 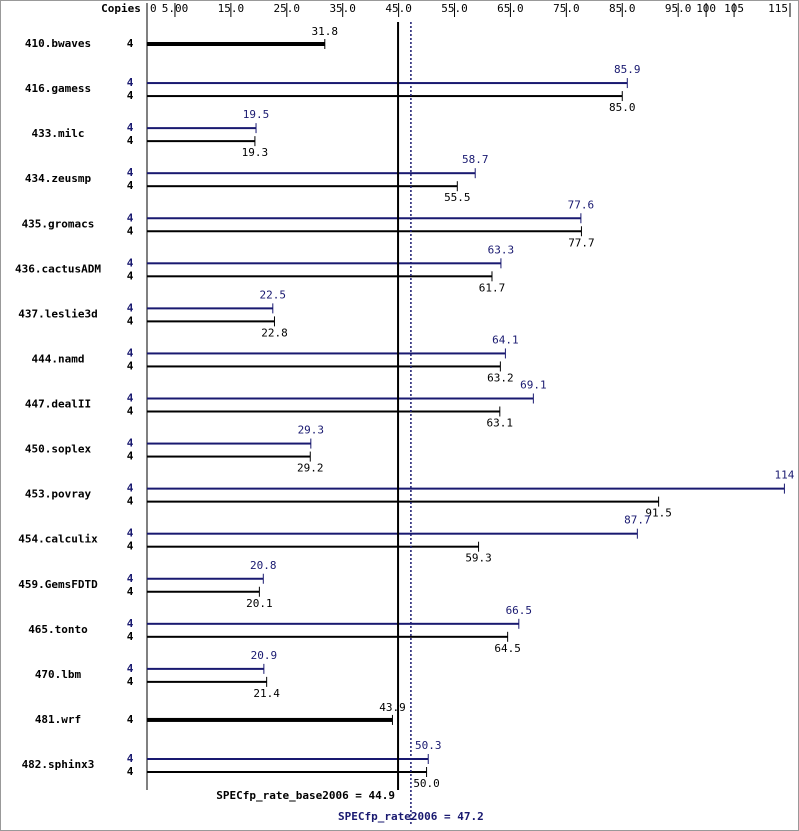 I want to click on value-label: 22.5, so click(x=273, y=294).